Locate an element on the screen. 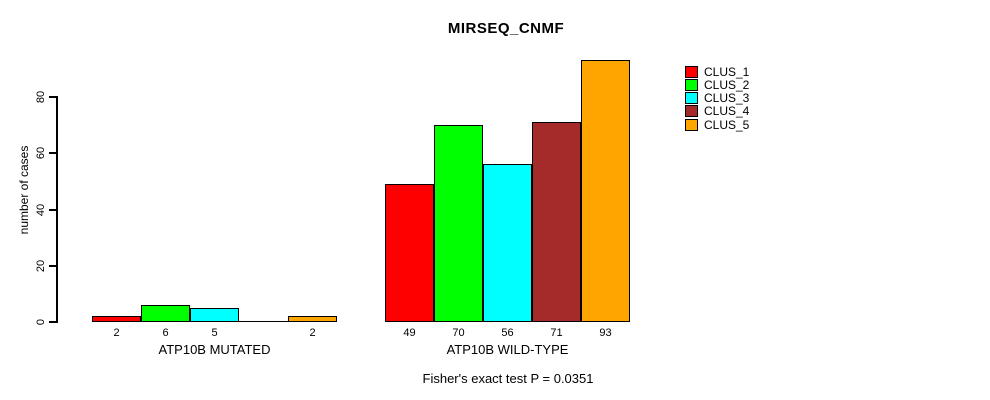 This screenshot has height=400, width=990. legend-label: CLUS_2 is located at coordinates (727, 84).